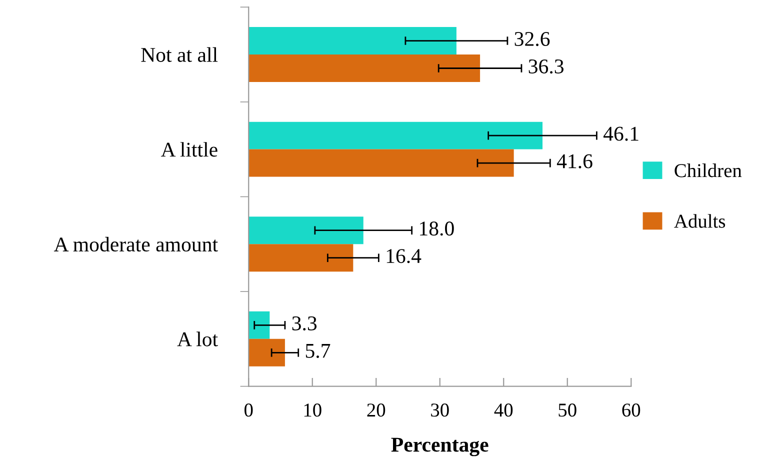 Image resolution: width=765 pixels, height=474 pixels. I want to click on legend-label: Adults, so click(700, 221).